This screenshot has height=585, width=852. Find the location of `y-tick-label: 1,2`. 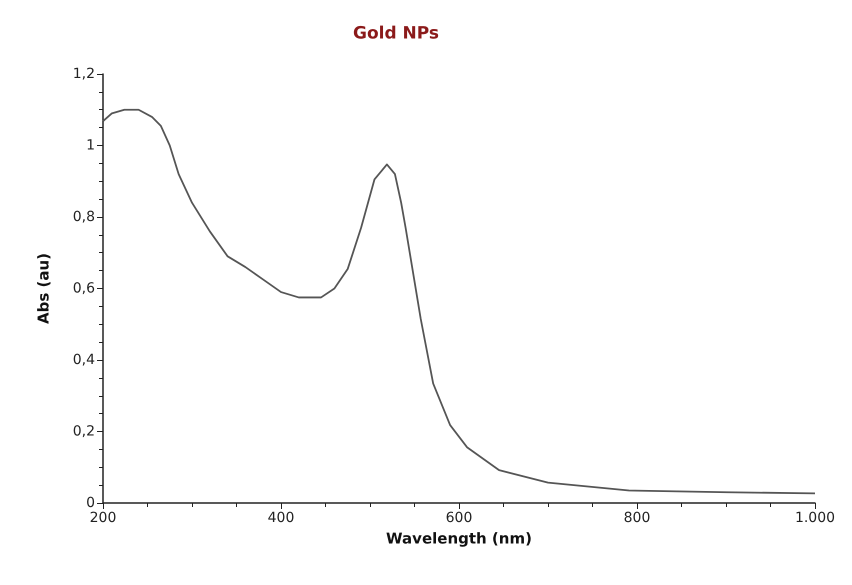

y-tick-label: 1,2 is located at coordinates (83, 74).